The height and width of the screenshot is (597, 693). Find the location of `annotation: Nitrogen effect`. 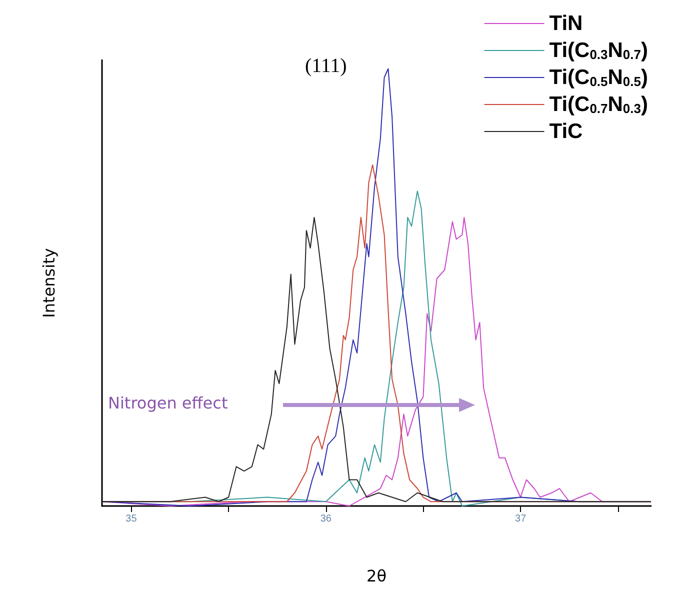

annotation: Nitrogen effect is located at coordinates (168, 403).